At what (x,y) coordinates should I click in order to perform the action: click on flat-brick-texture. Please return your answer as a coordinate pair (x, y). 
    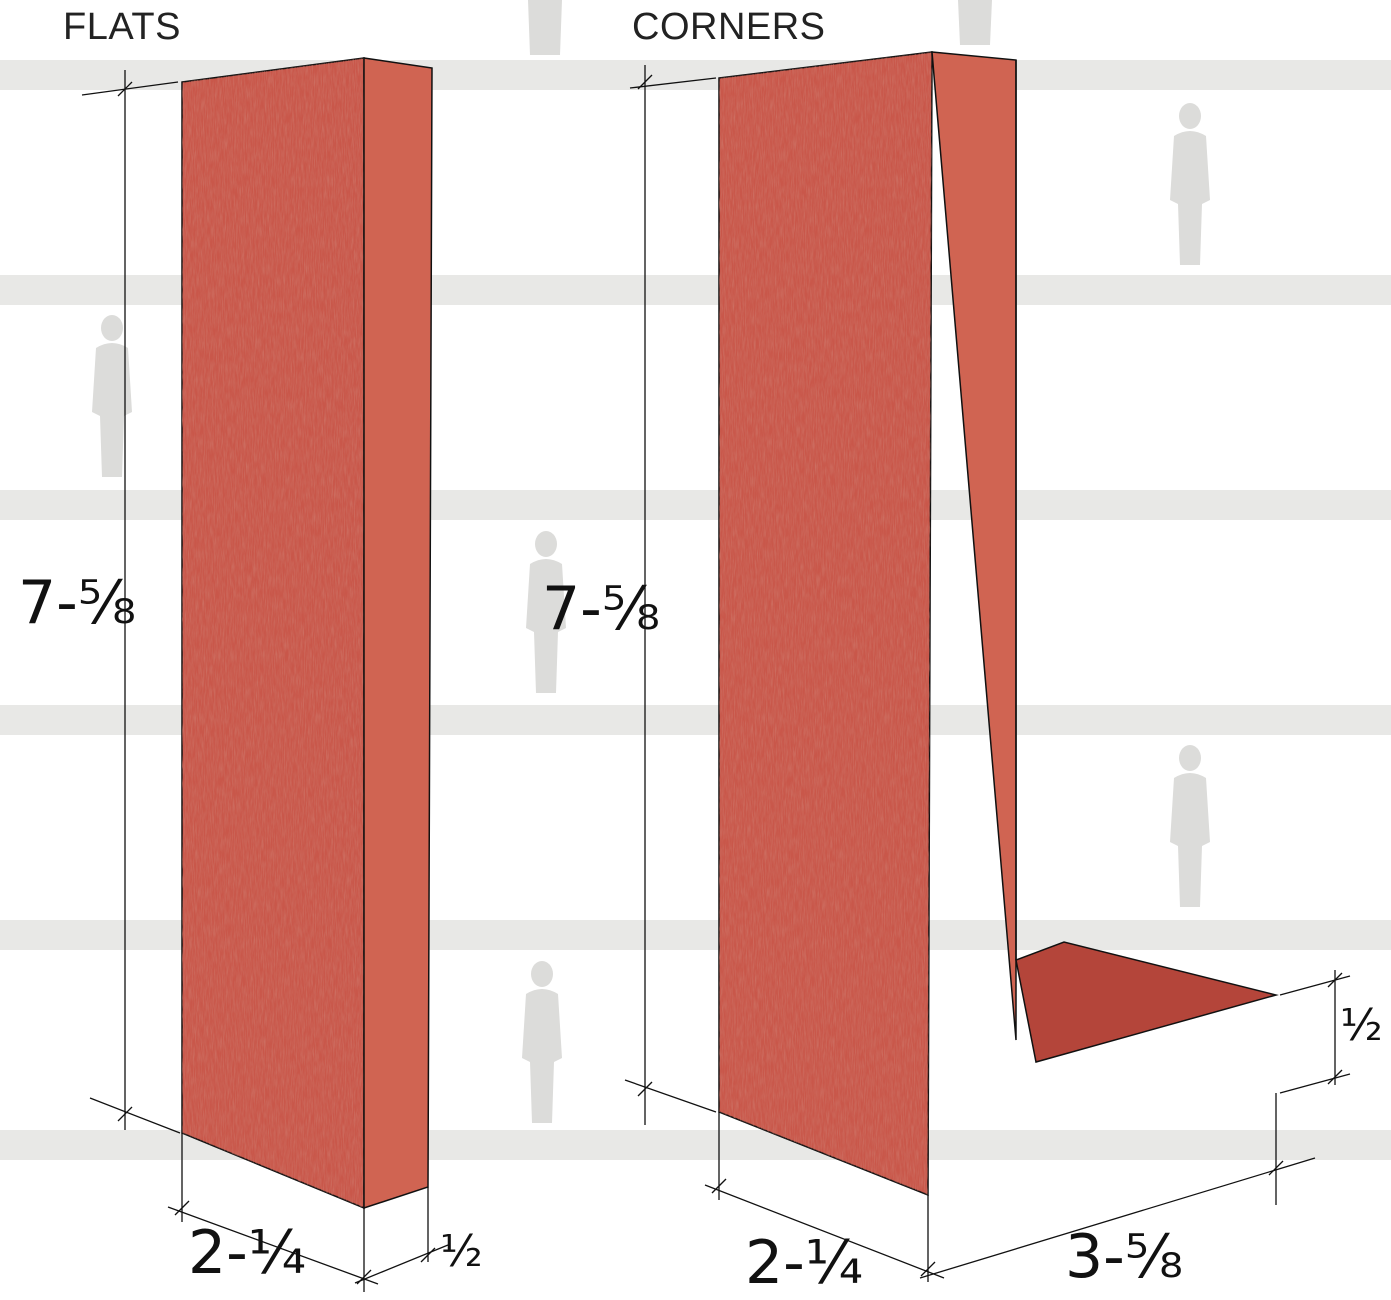
    Looking at the image, I should click on (273, 633).